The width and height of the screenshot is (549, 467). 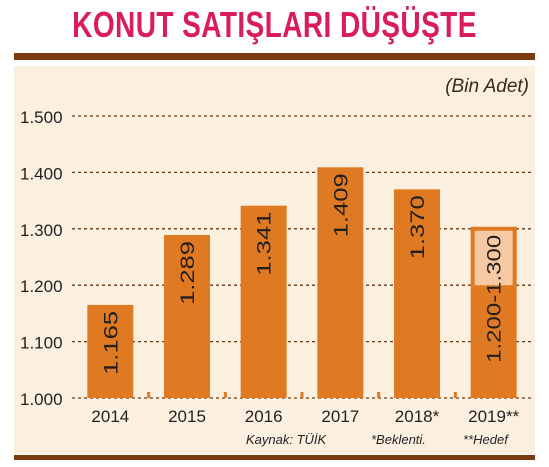 I want to click on top-rule, so click(x=274, y=56).